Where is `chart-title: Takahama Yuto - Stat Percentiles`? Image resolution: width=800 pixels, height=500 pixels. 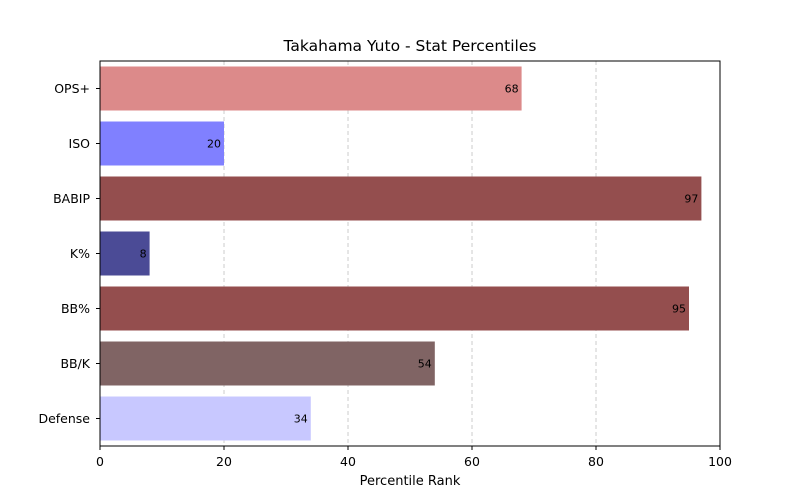 chart-title: Takahama Yuto - Stat Percentiles is located at coordinates (410, 46).